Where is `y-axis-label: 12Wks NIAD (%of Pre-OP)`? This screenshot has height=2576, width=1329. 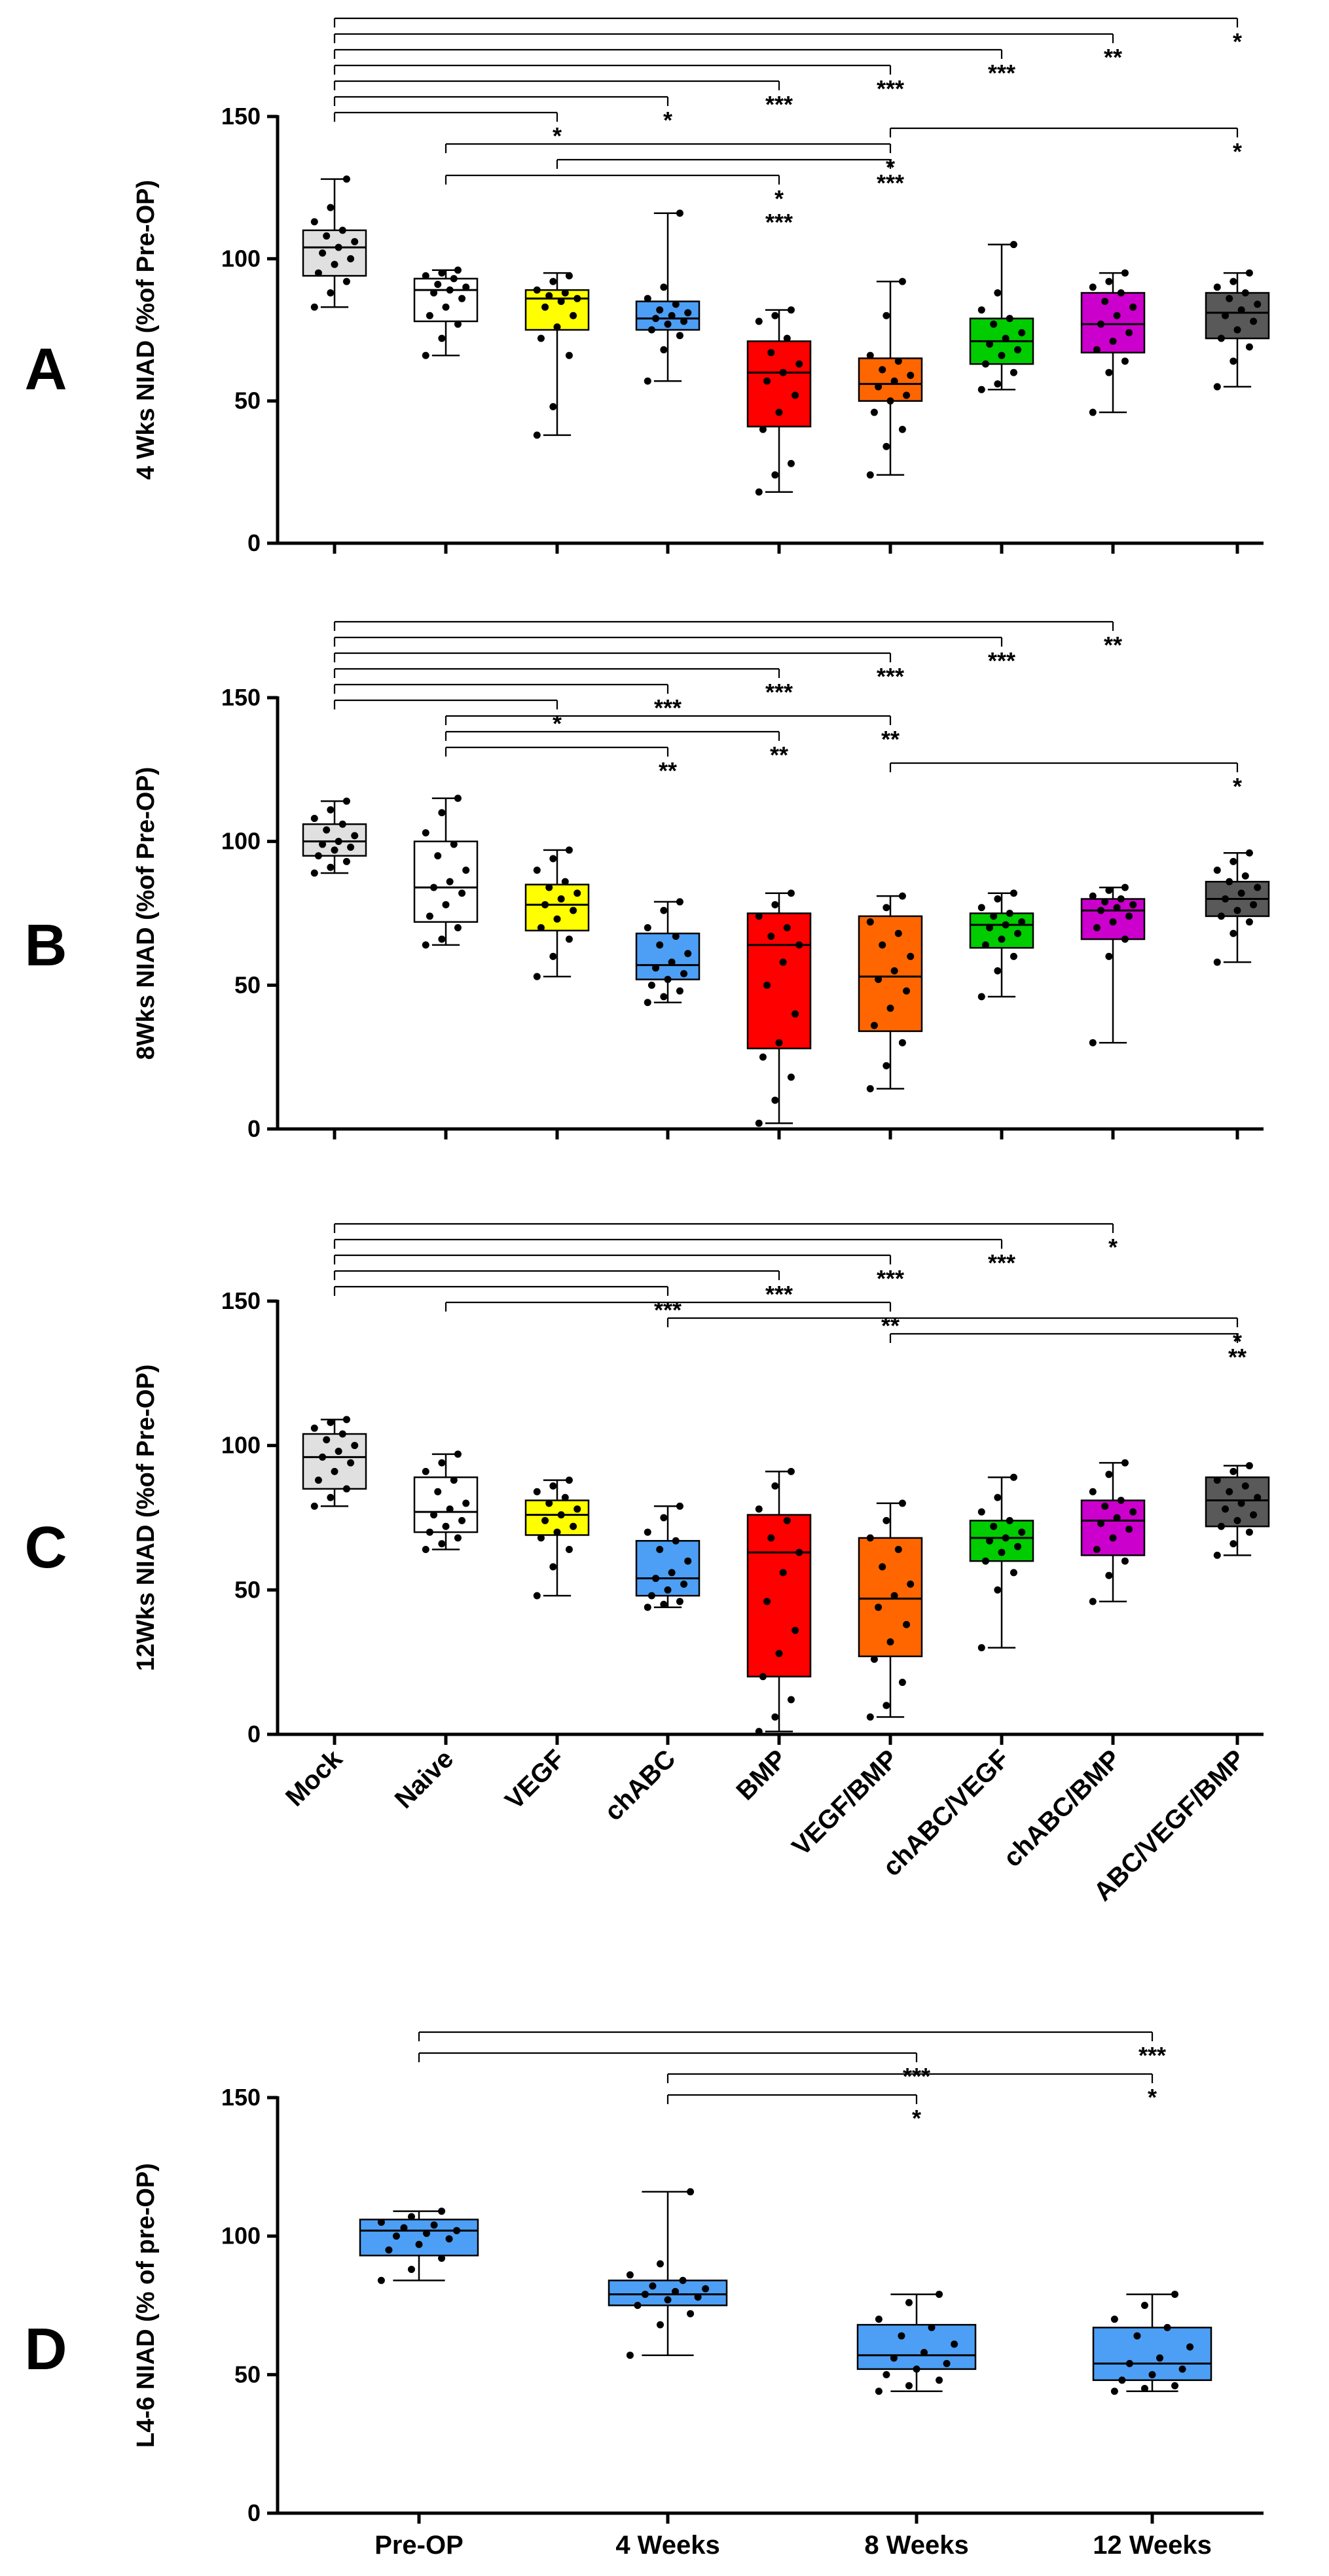
y-axis-label: 12Wks NIAD (%of Pre-OP) is located at coordinates (146, 1518).